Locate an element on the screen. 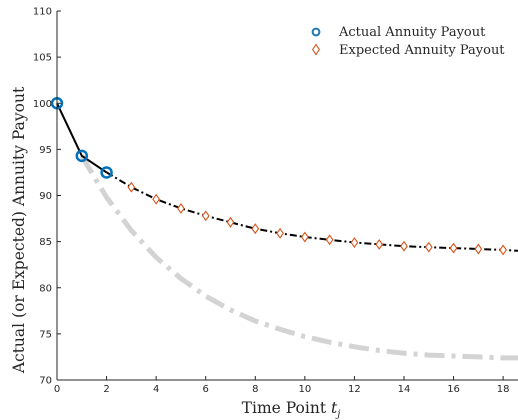 The height and width of the screenshot is (420, 518). x-tick-label: 8 is located at coordinates (255, 389).